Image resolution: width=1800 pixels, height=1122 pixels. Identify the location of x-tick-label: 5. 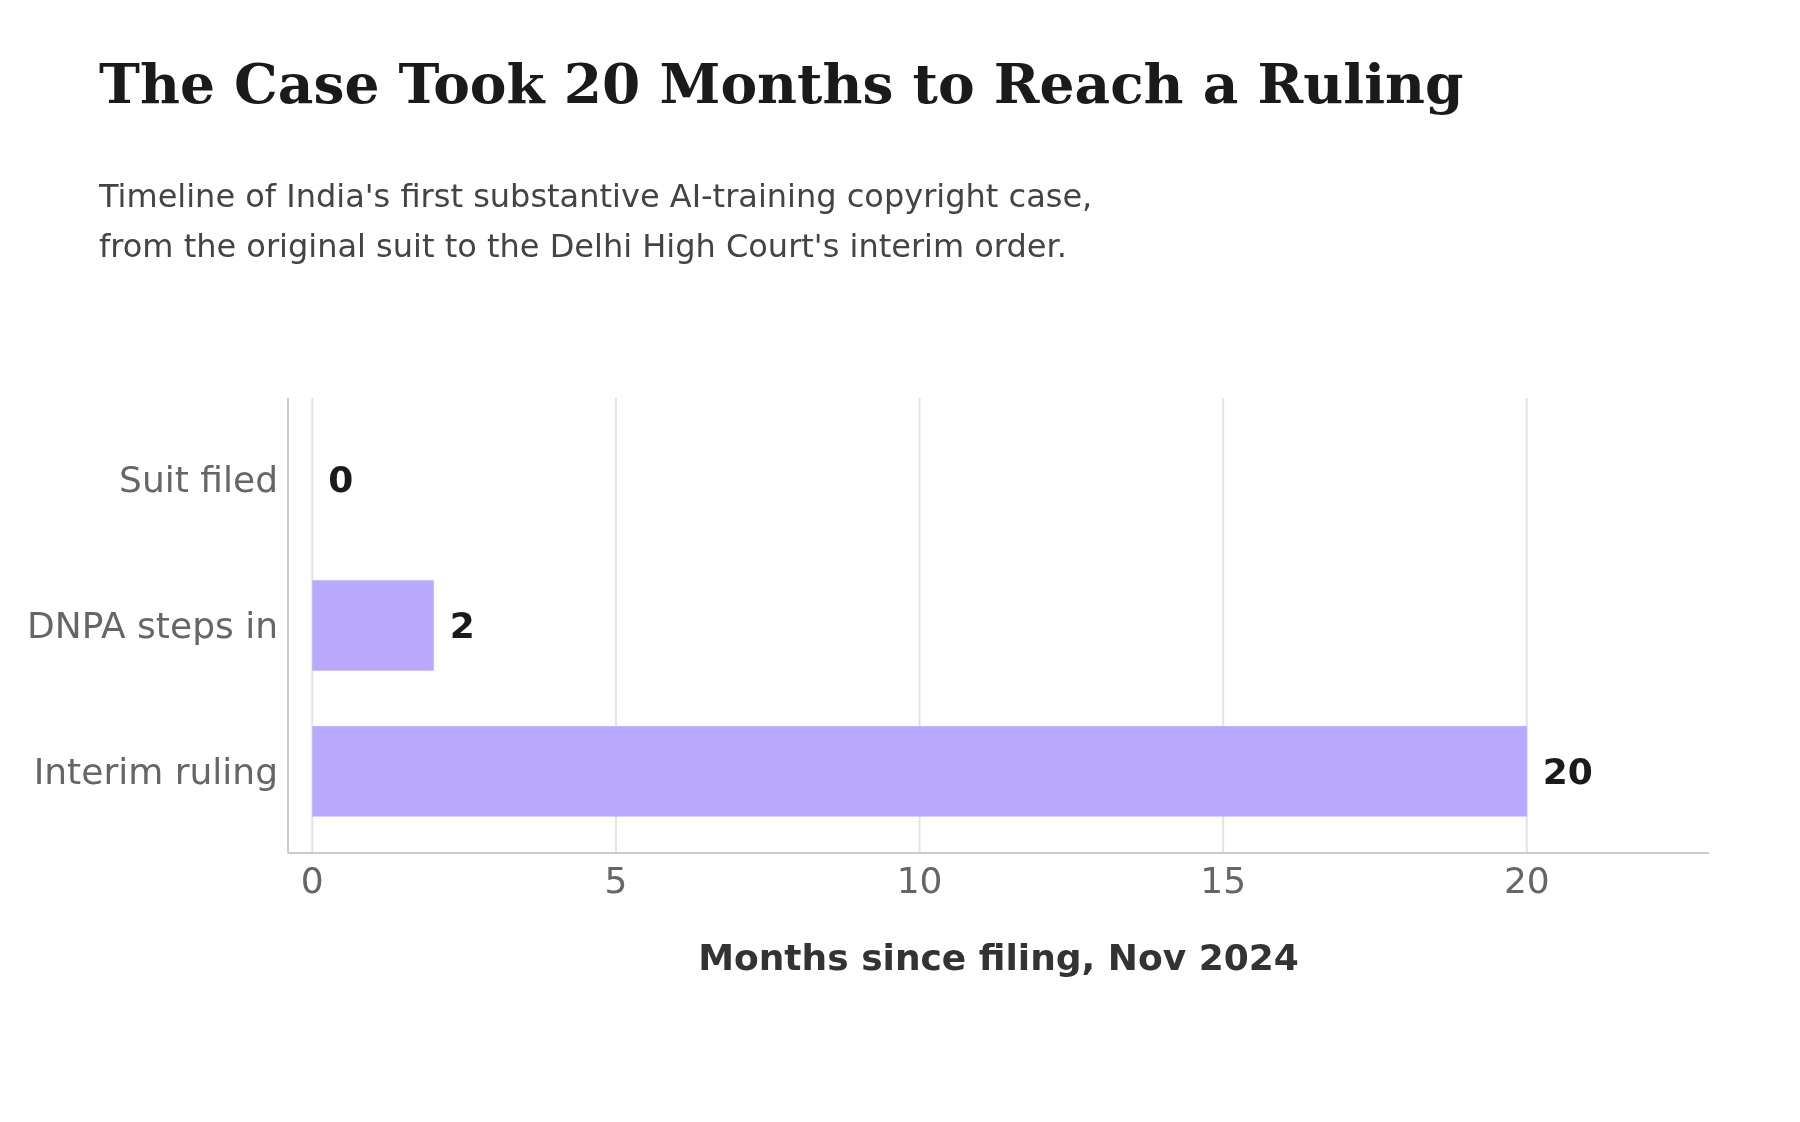
(616, 880).